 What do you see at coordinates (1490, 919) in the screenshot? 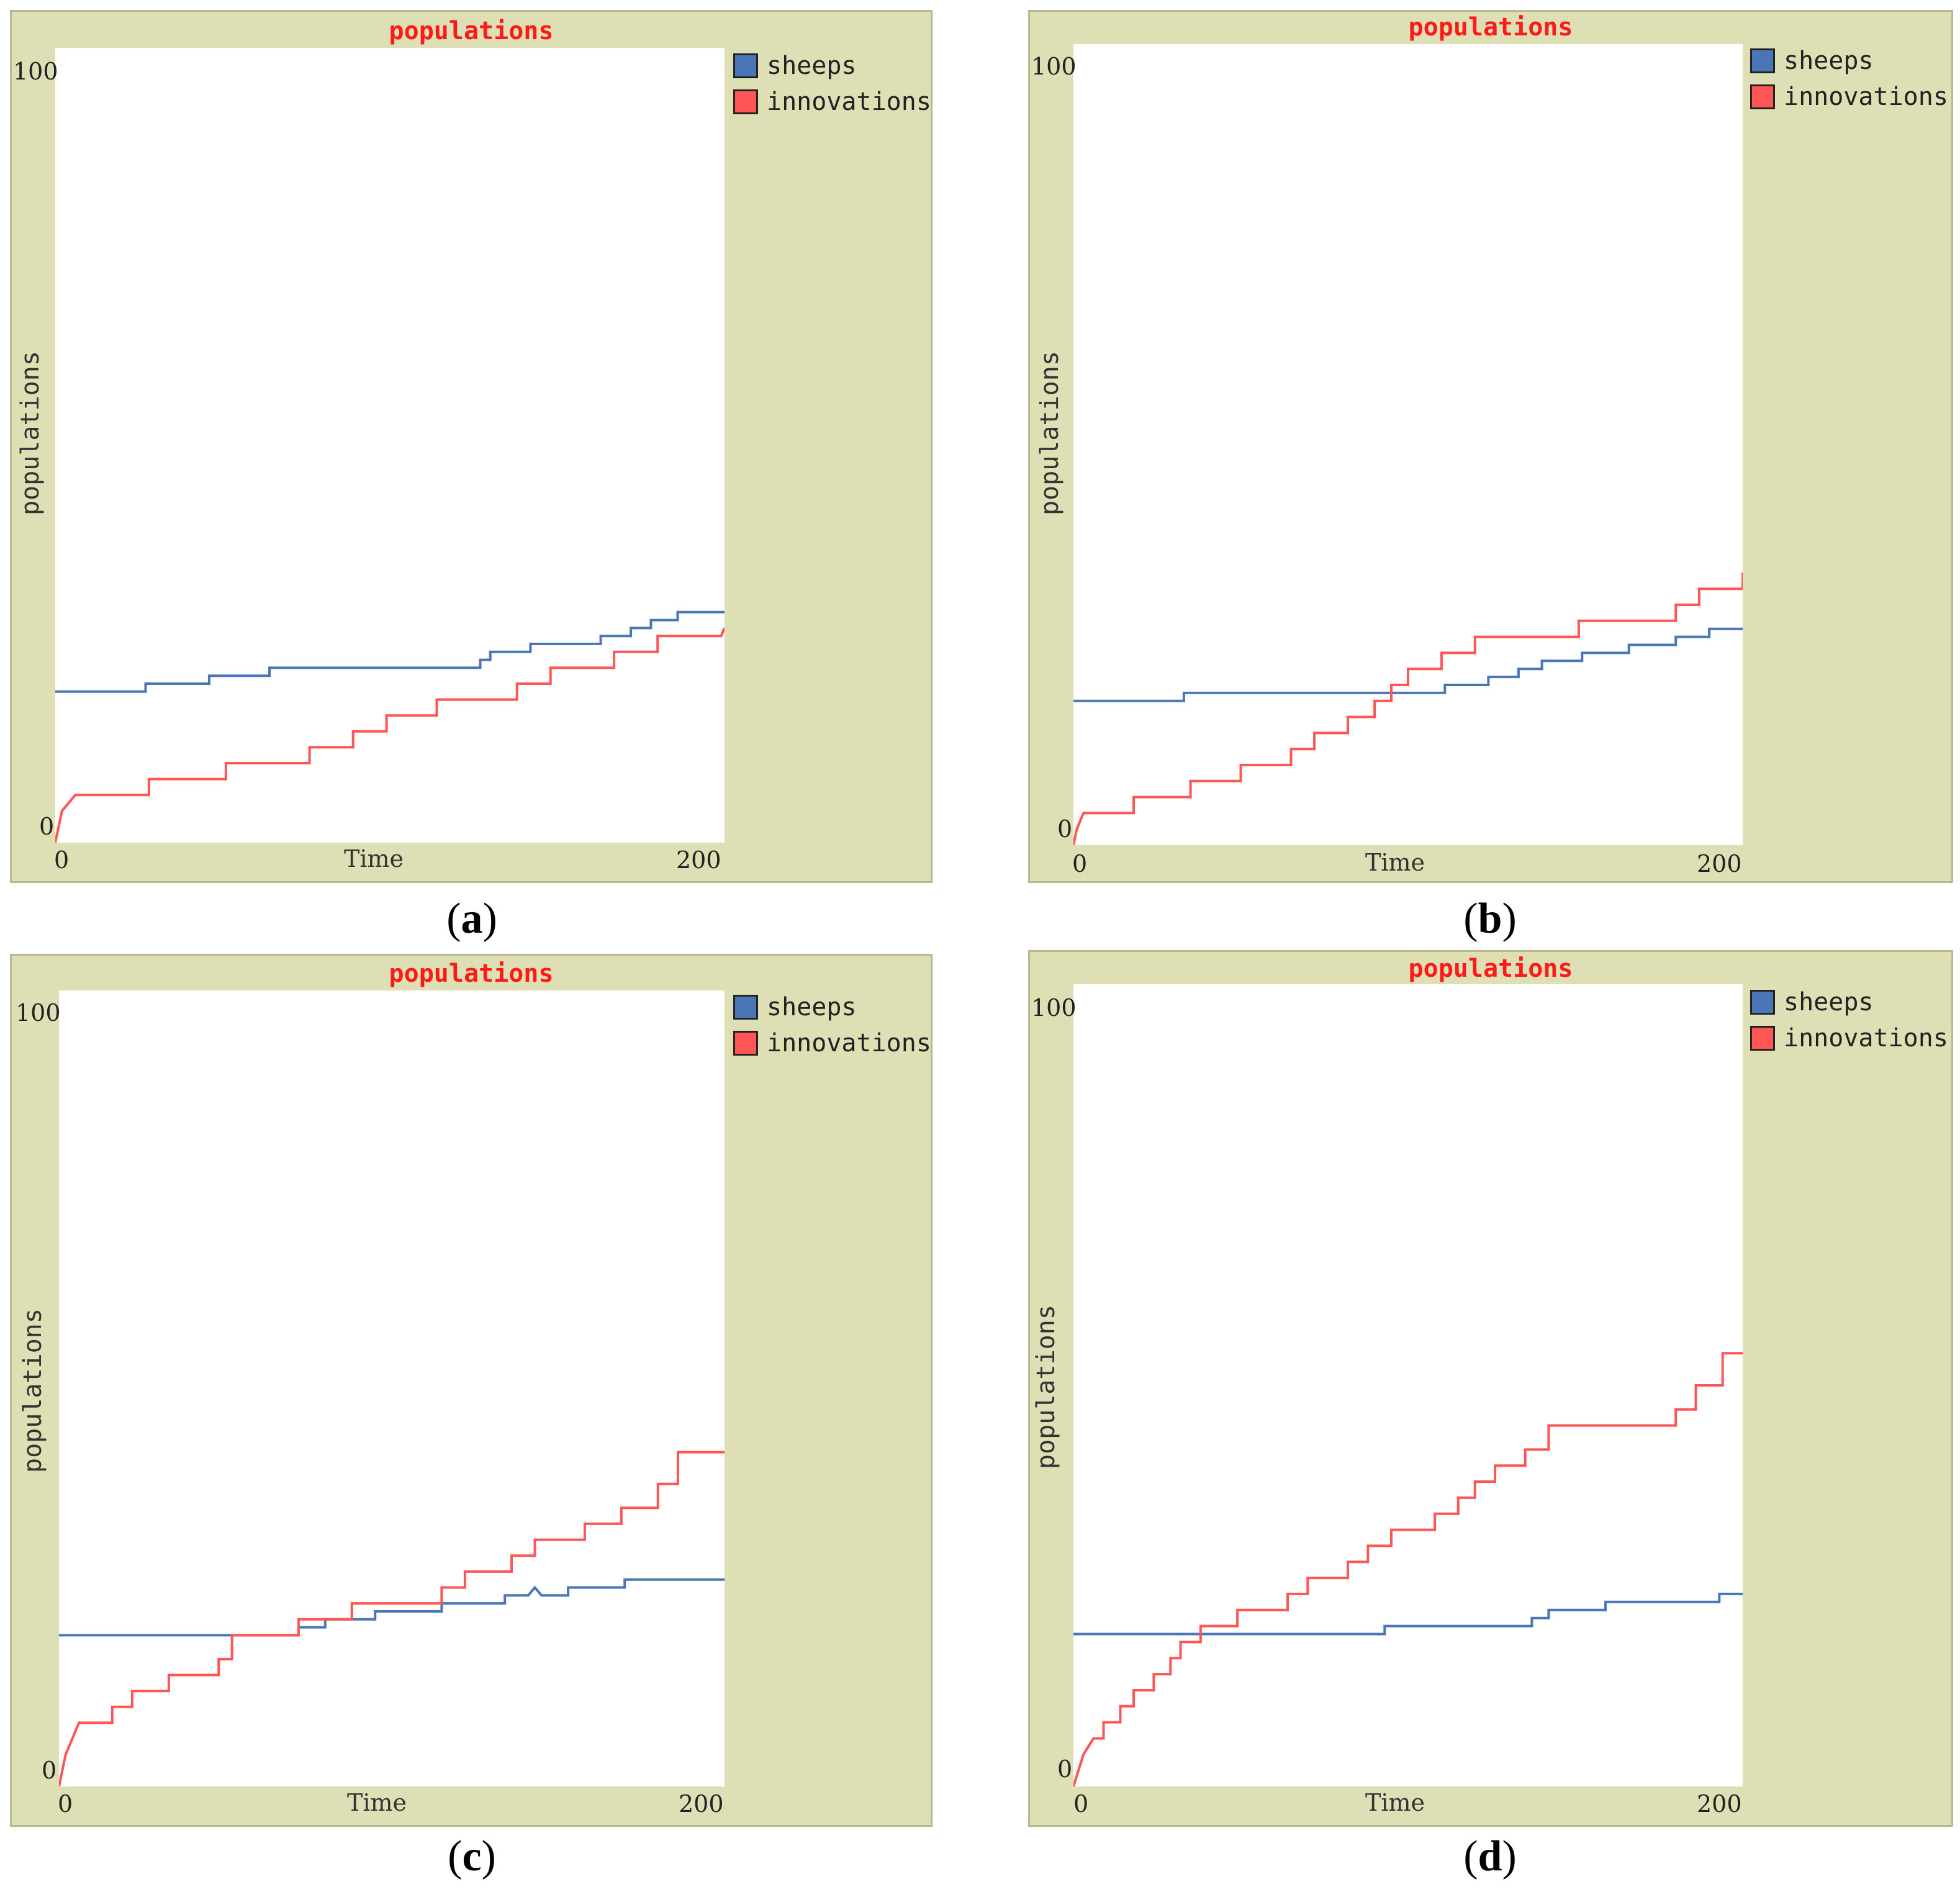
I see `panel-caption: (b)` at bounding box center [1490, 919].